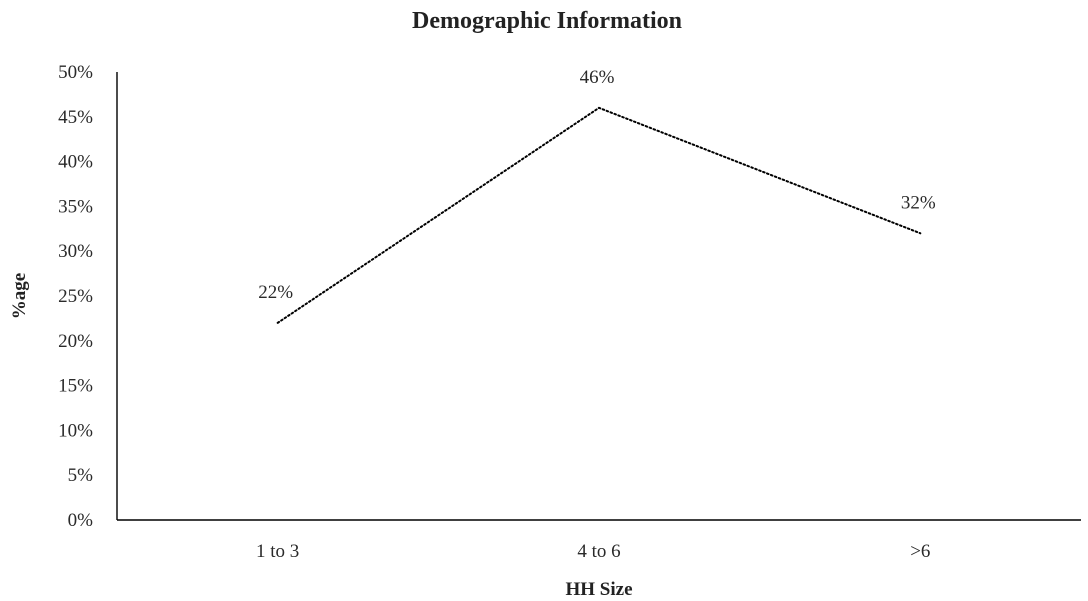 The image size is (1088, 601). I want to click on chart-title: Demographic Information, so click(547, 21).